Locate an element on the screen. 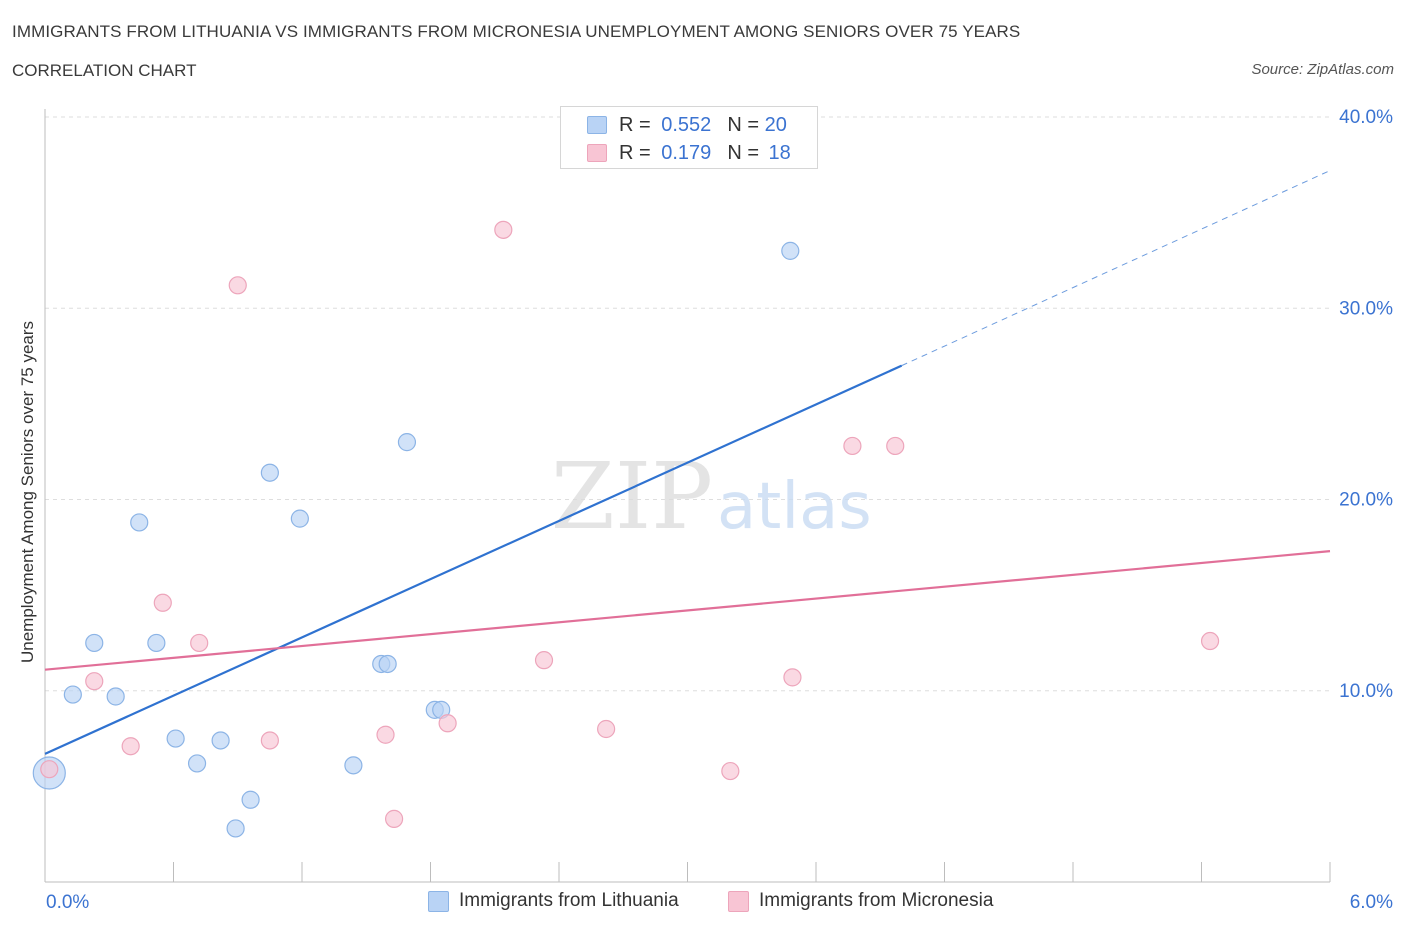 This screenshot has width=1406, height=930. legend-row-micronesia: R = 0.179 N = 18 is located at coordinates (691, 153).